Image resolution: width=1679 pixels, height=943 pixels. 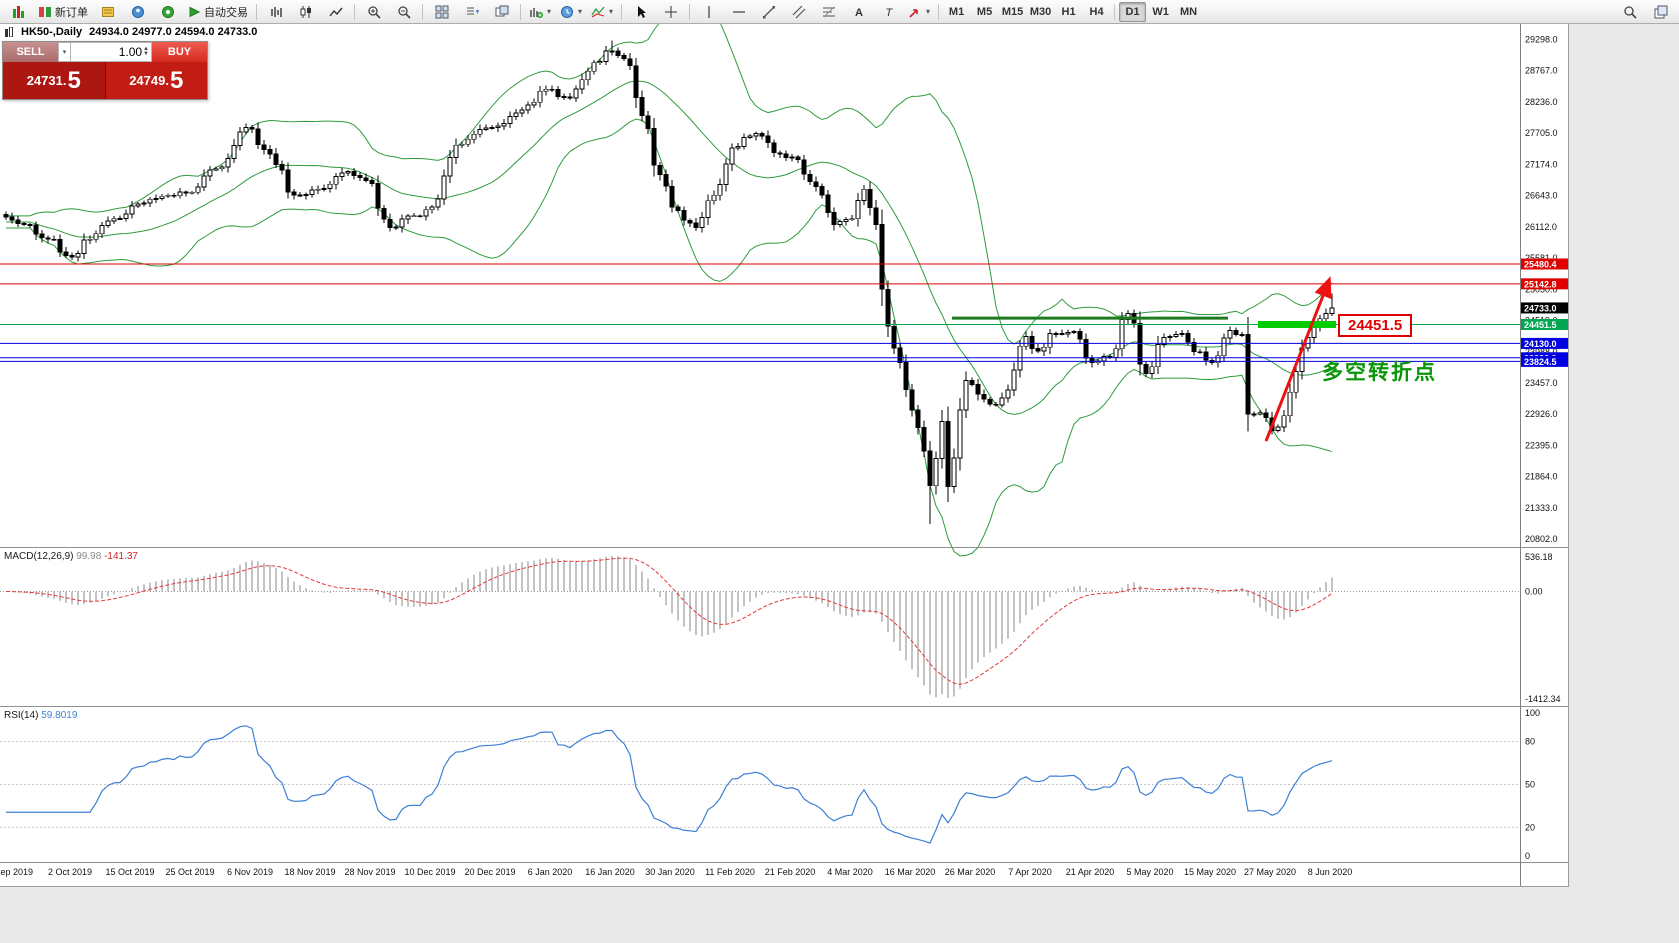 I want to click on buy-price-pips: 5, so click(x=176, y=80).